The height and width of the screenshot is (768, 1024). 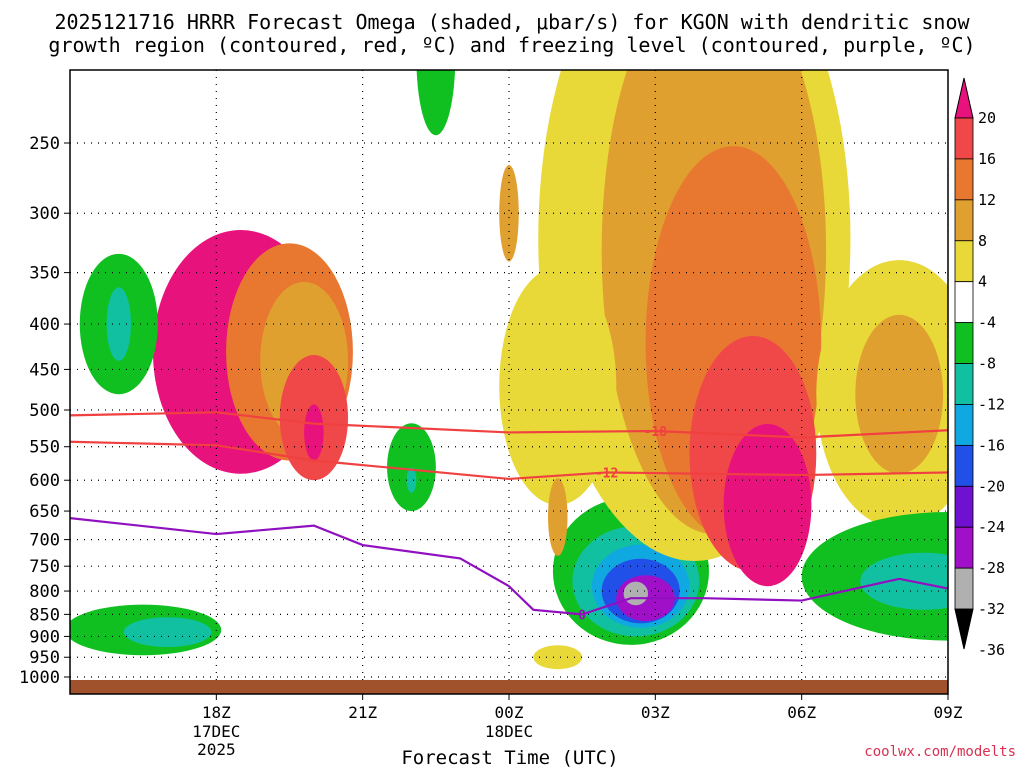 I want to click on freezing-level-label: 0, so click(x=582, y=615).